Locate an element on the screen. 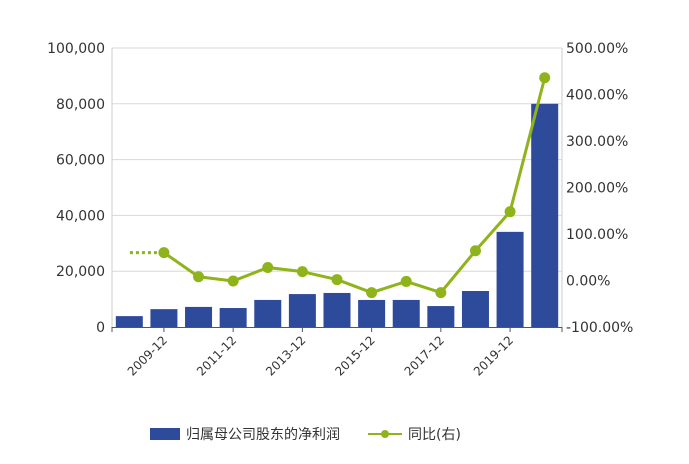 This screenshot has height=464, width=689. svg-text: 100.00% is located at coordinates (597, 235).